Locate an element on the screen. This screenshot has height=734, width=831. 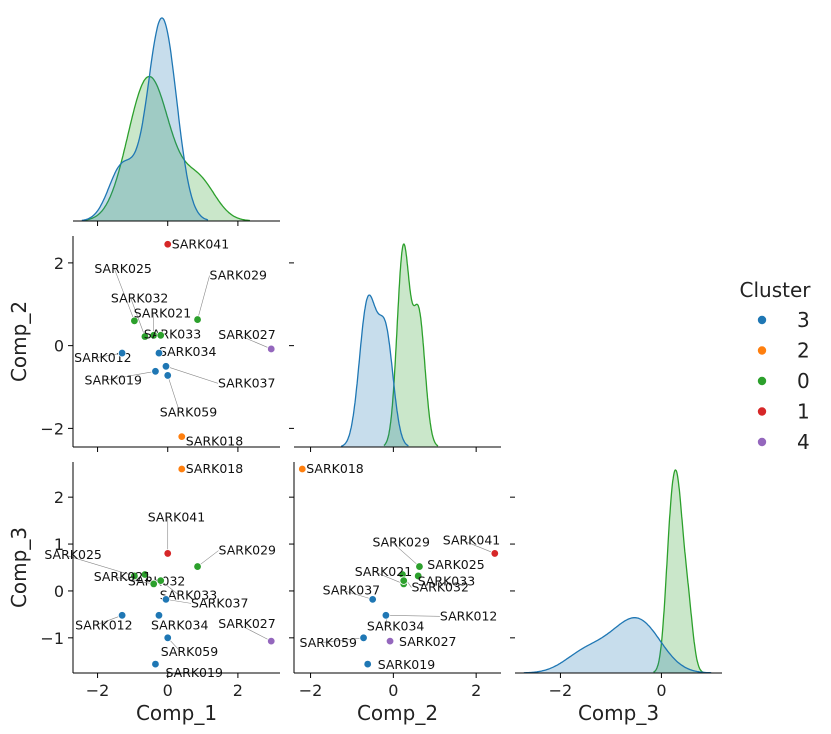
y-tick-label: 1 is located at coordinates (59, 544).